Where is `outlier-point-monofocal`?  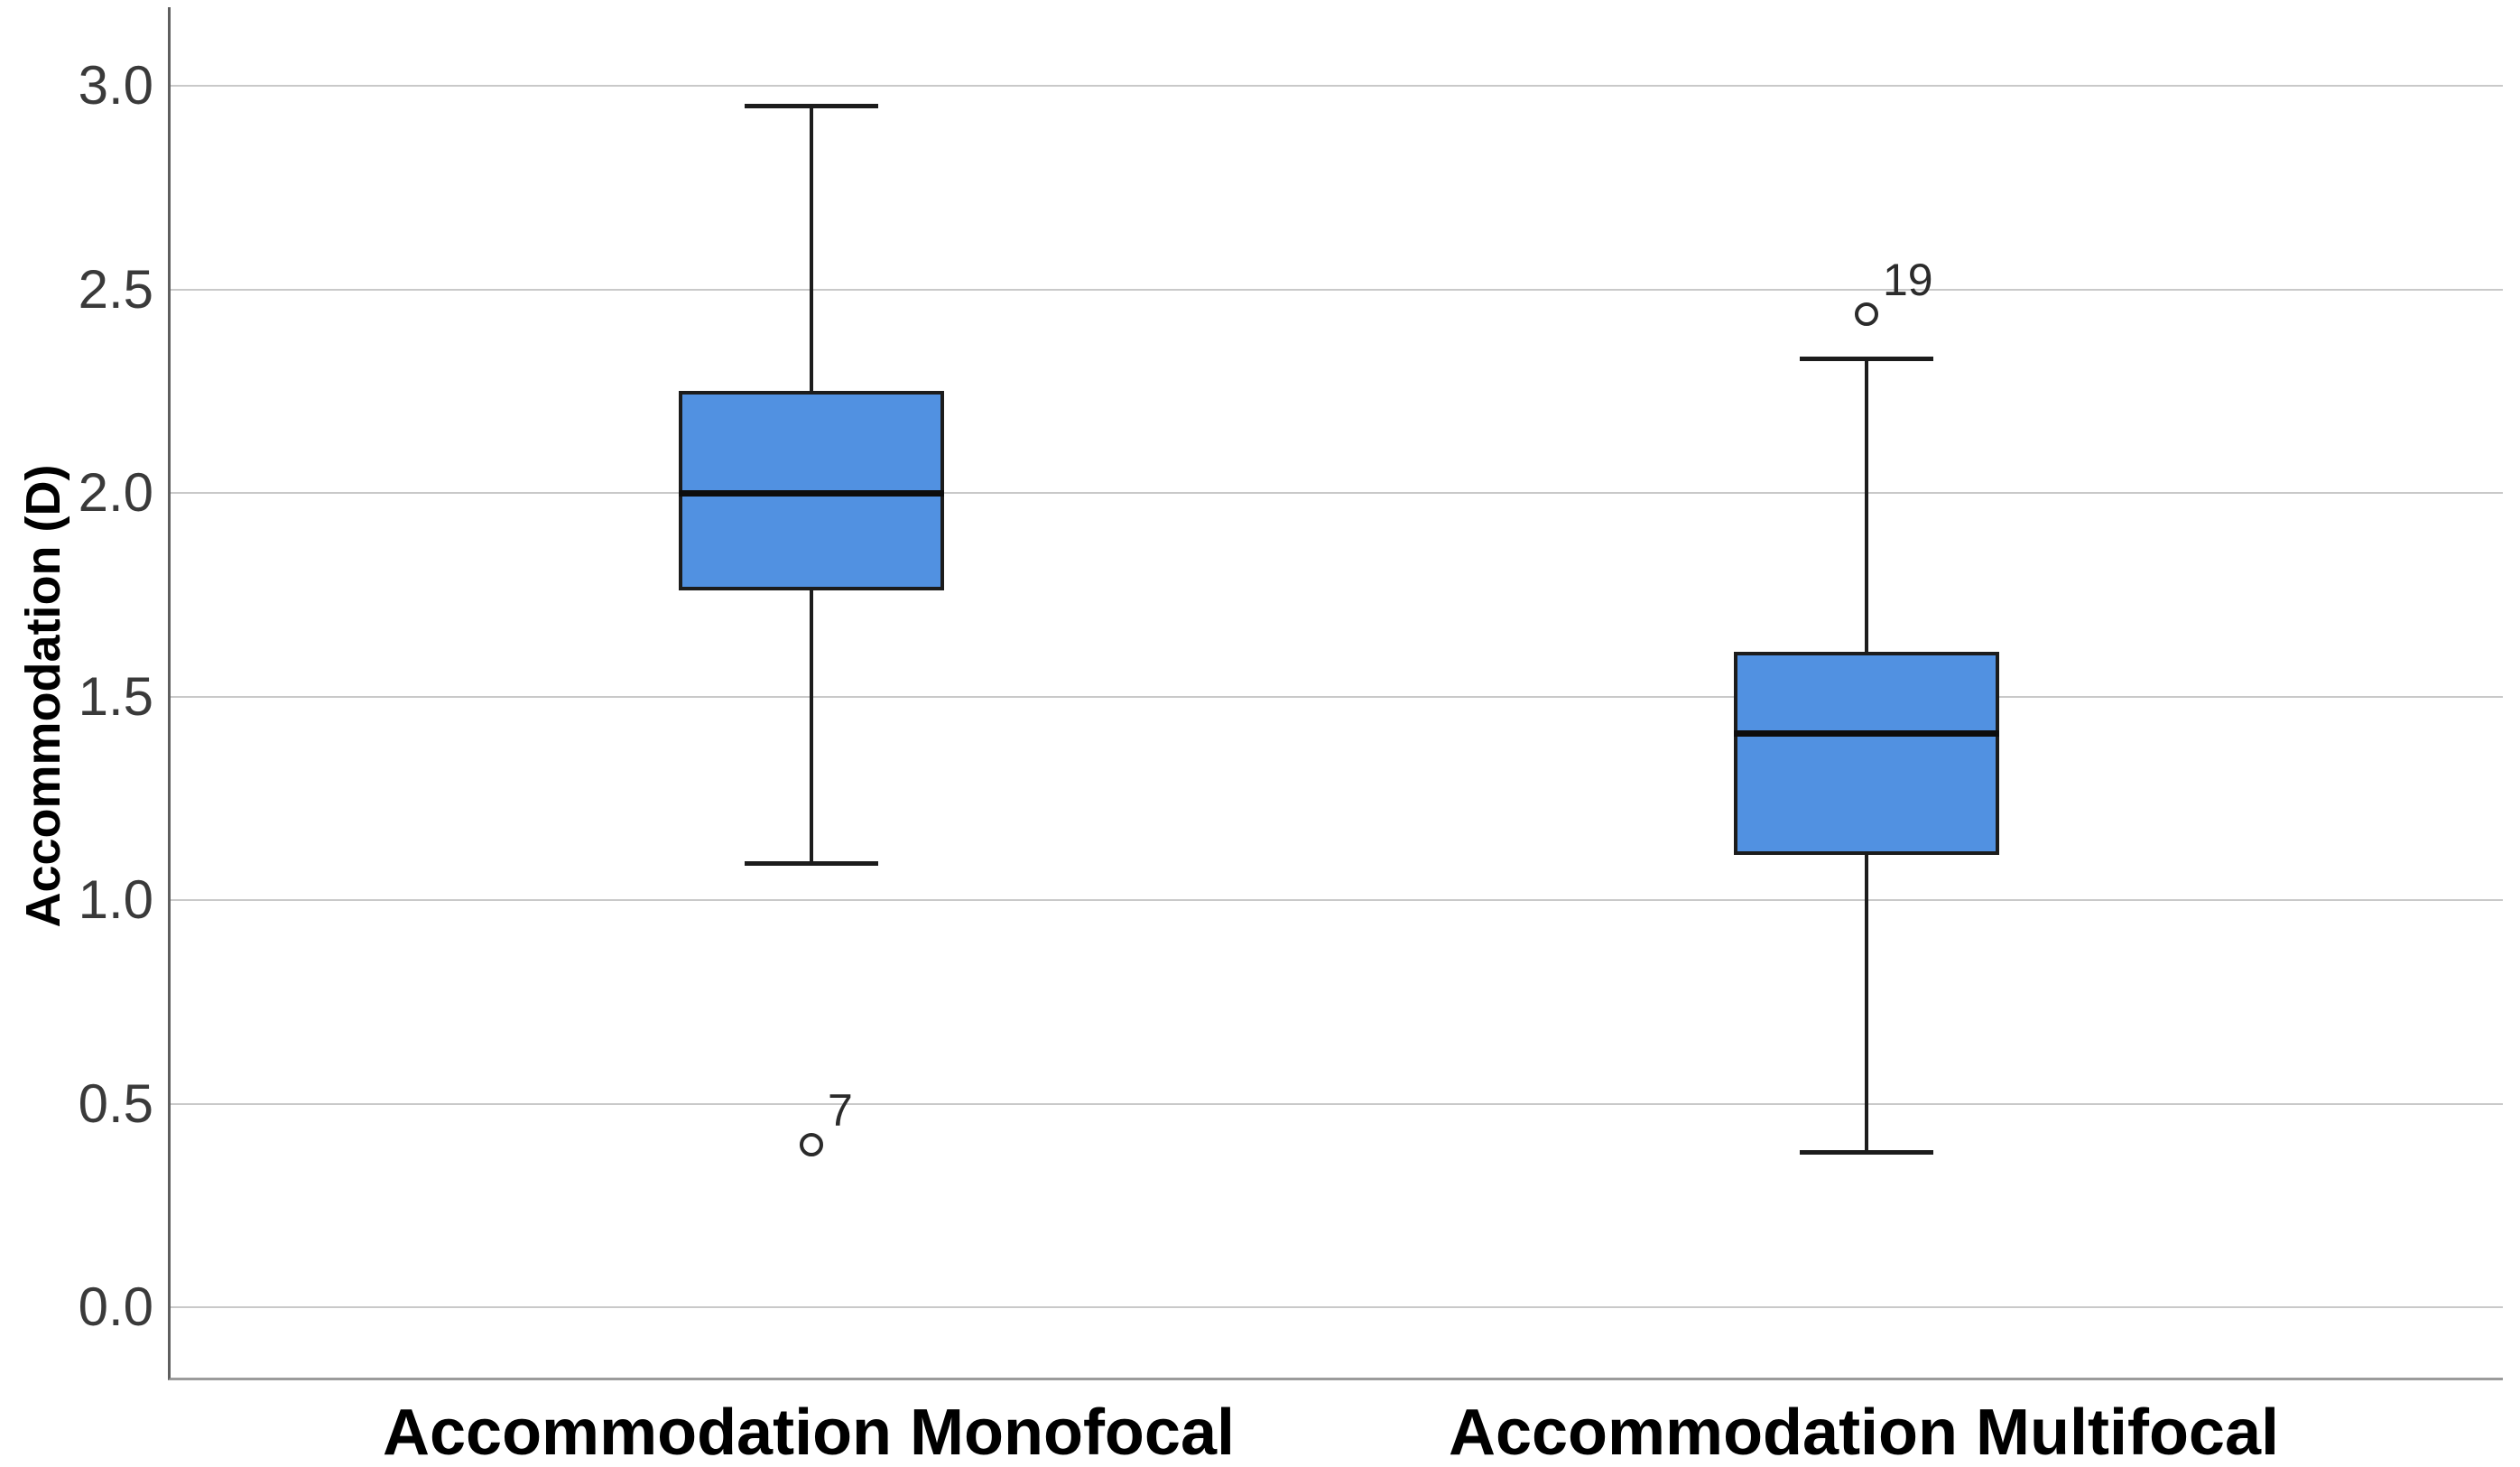
outlier-point-monofocal is located at coordinates (811, 1144).